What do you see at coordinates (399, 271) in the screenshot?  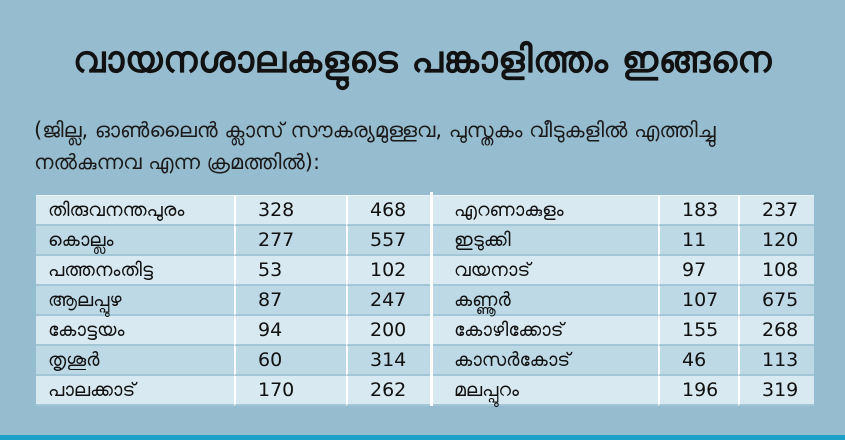 I see `home-delivery-count: 102` at bounding box center [399, 271].